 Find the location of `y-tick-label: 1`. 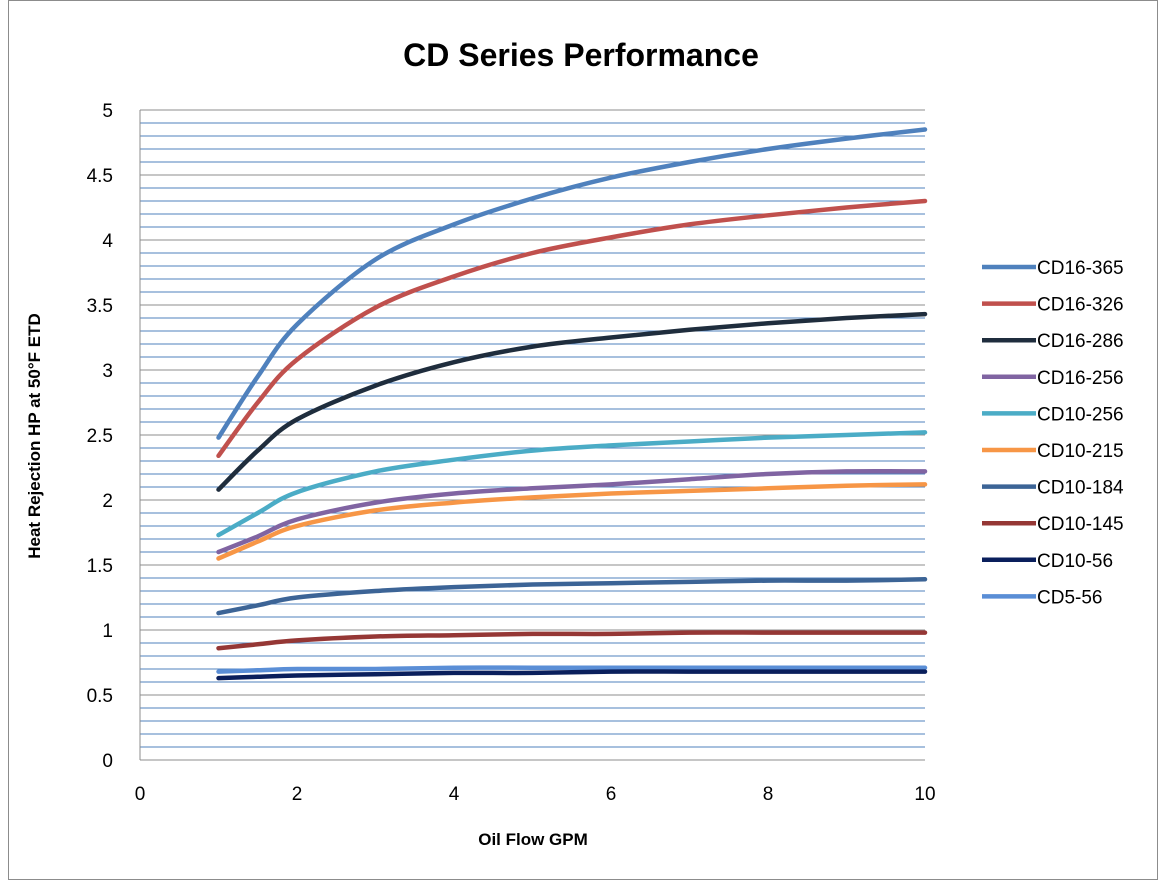

y-tick-label: 1 is located at coordinates (107, 631).